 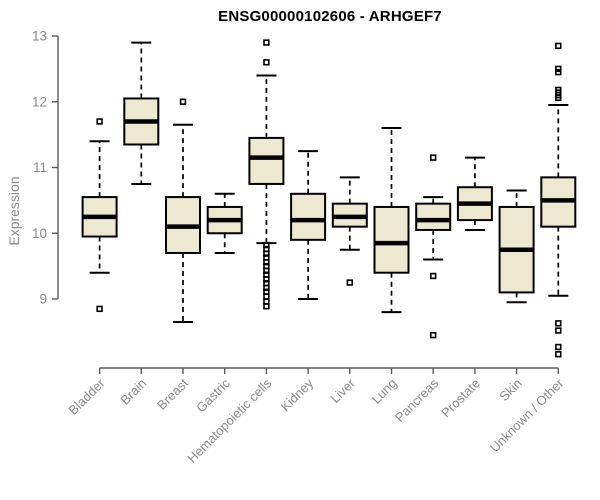 What do you see at coordinates (183, 211) in the screenshot?
I see `box-breast` at bounding box center [183, 211].